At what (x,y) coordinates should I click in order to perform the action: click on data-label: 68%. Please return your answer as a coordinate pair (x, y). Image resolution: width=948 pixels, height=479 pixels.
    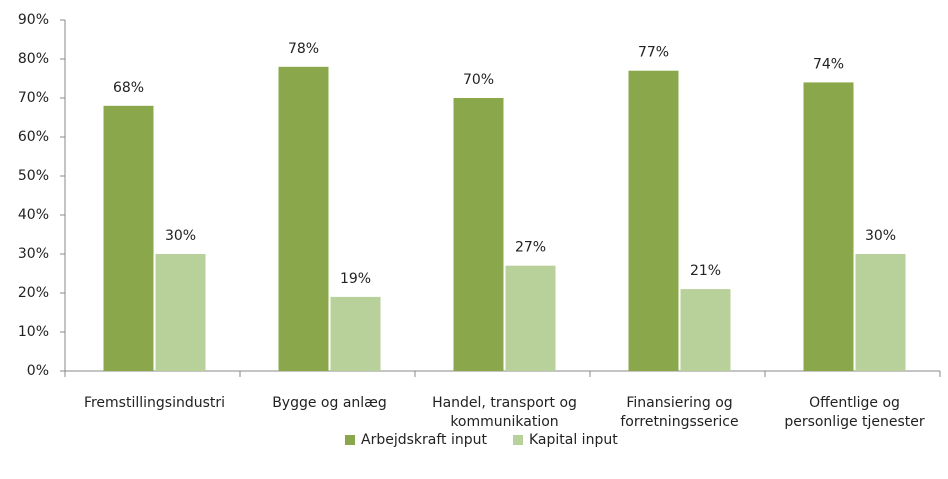
    Looking at the image, I should click on (128, 88).